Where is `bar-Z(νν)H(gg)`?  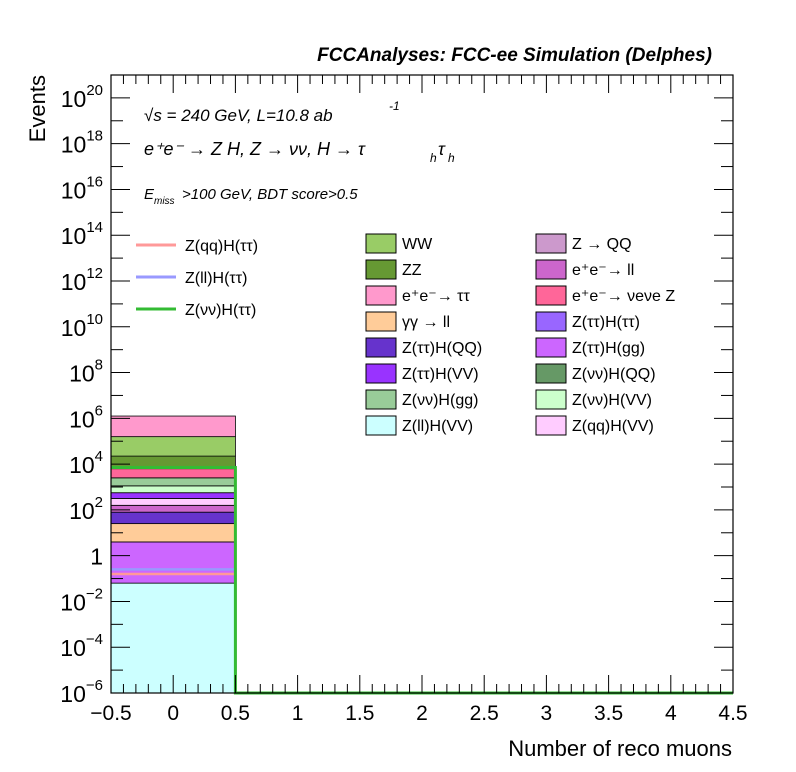 bar-Z(νν)H(gg) is located at coordinates (173, 482).